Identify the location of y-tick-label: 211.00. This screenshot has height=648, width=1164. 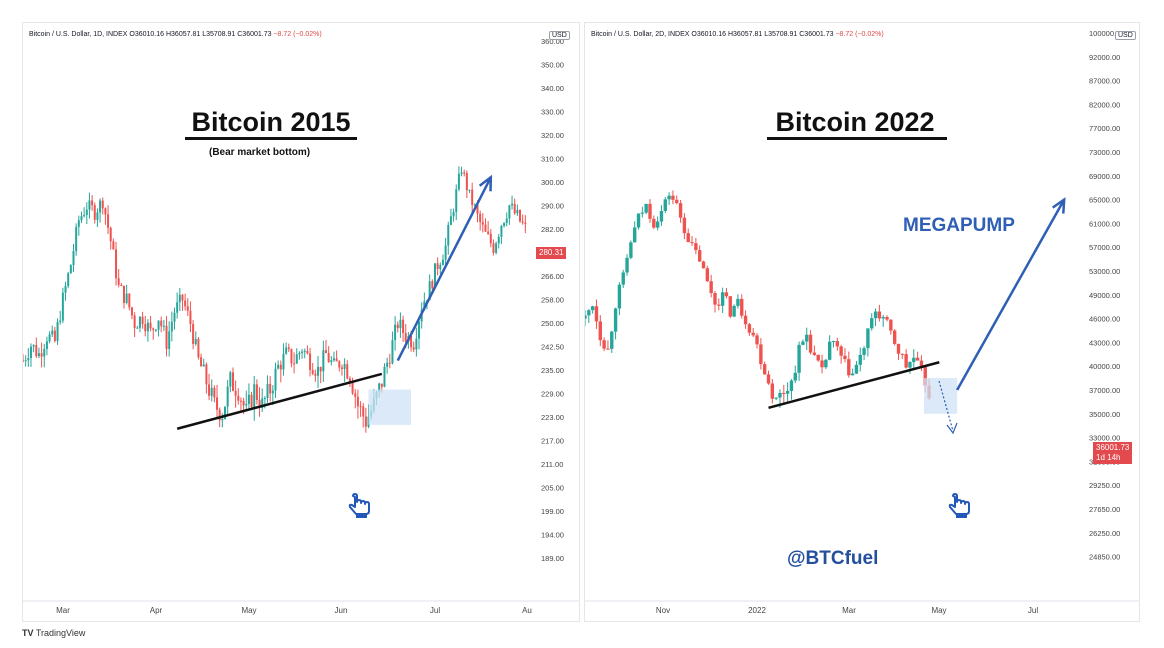
(552, 464).